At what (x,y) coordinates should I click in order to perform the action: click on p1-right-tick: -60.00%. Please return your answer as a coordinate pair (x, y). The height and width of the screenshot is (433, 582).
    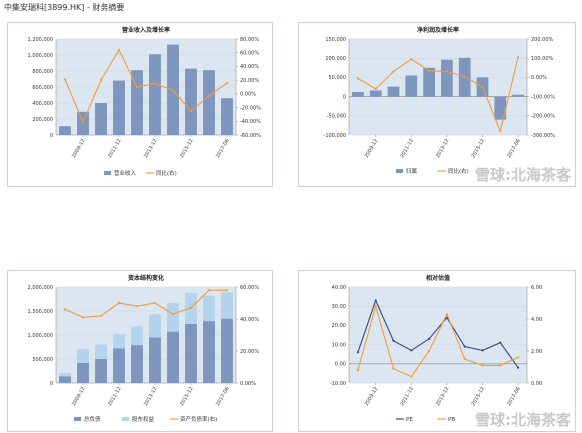
    Looking at the image, I should click on (250, 136).